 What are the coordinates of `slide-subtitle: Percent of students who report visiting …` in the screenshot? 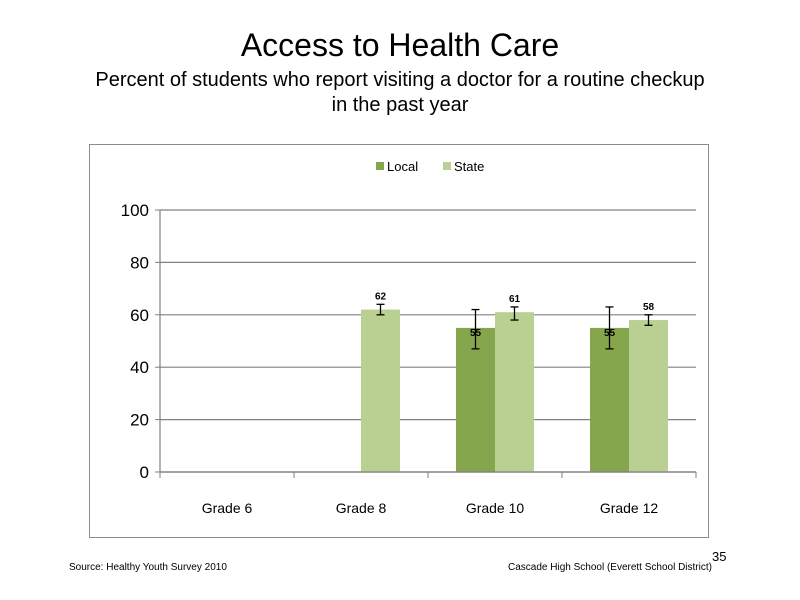 It's located at (400, 92).